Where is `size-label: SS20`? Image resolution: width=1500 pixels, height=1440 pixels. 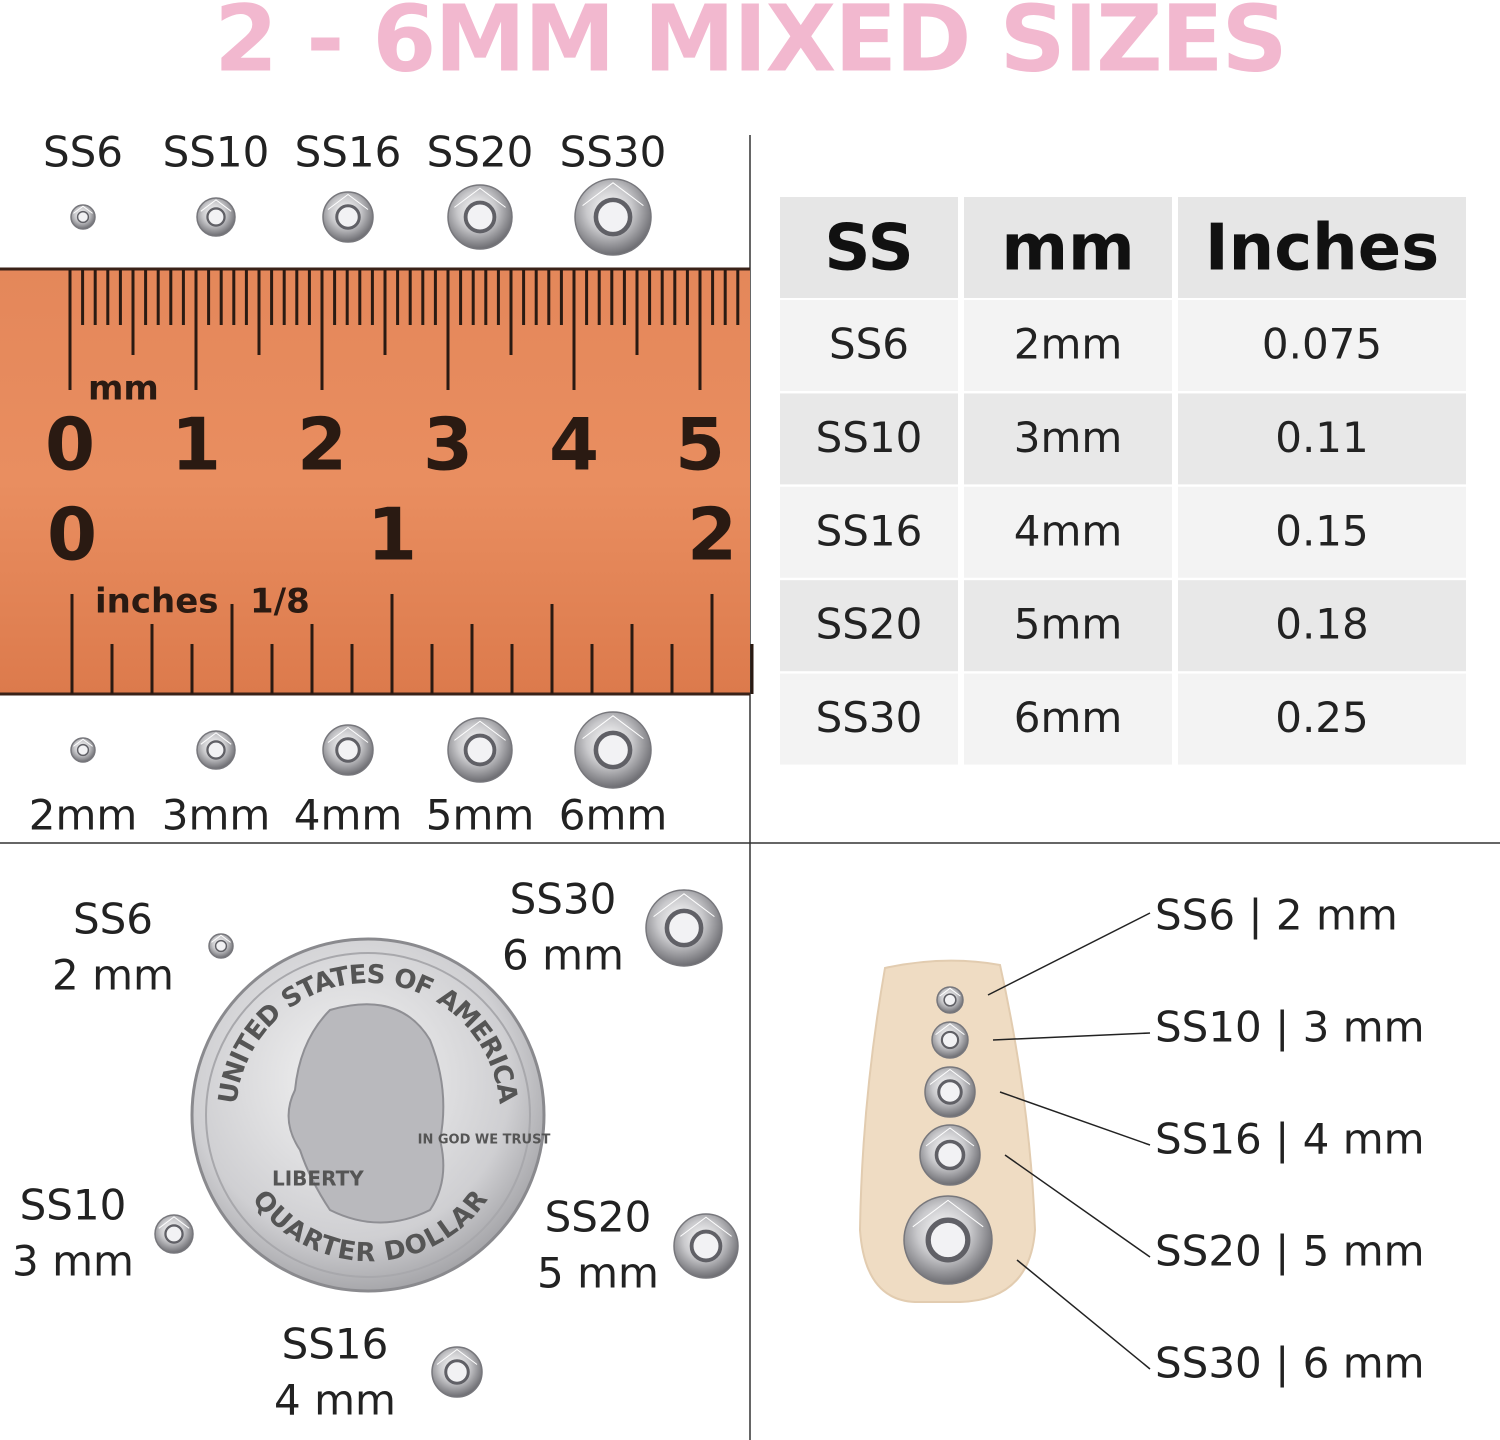 size-label: SS20 is located at coordinates (598, 1217).